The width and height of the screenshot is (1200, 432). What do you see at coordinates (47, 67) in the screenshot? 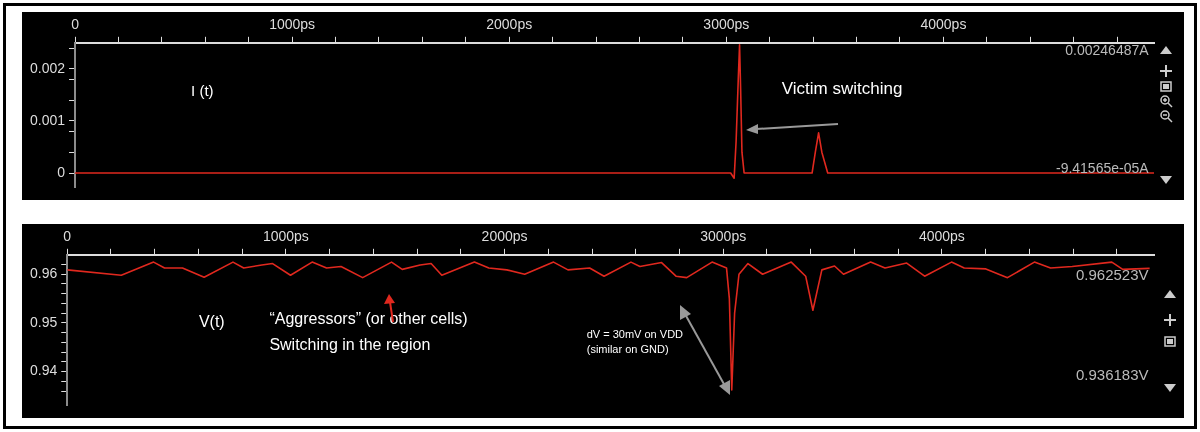
I see `y-tick-label: 0.002` at bounding box center [47, 67].